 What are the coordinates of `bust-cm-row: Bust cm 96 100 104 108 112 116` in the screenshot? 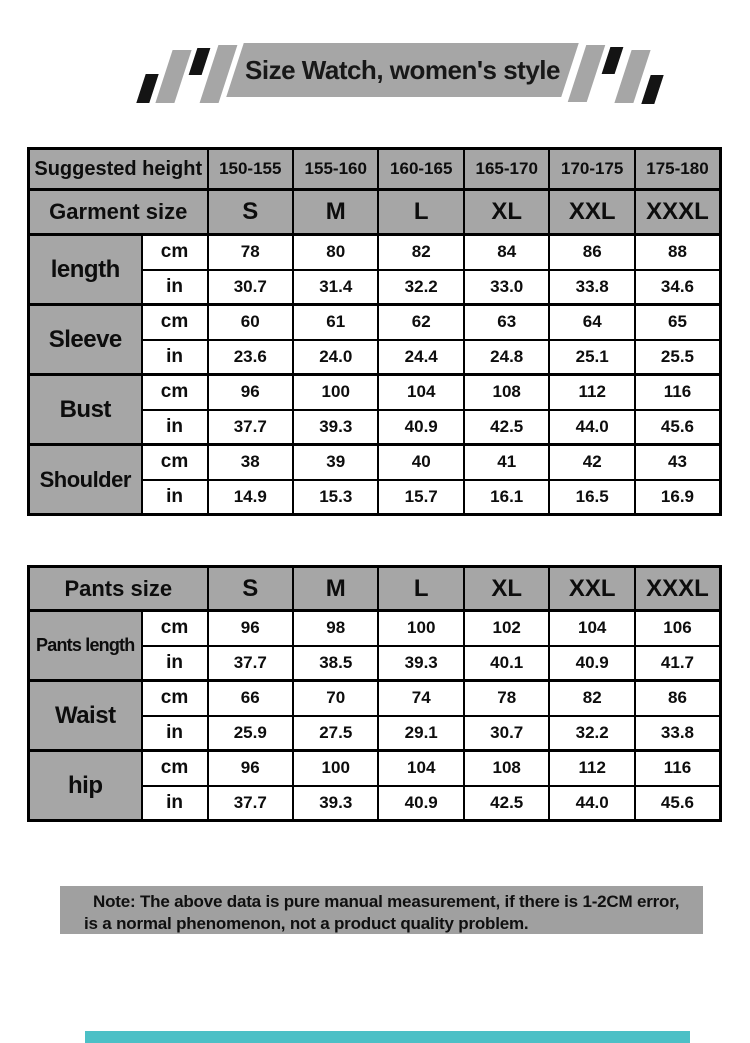 It's located at (374, 409).